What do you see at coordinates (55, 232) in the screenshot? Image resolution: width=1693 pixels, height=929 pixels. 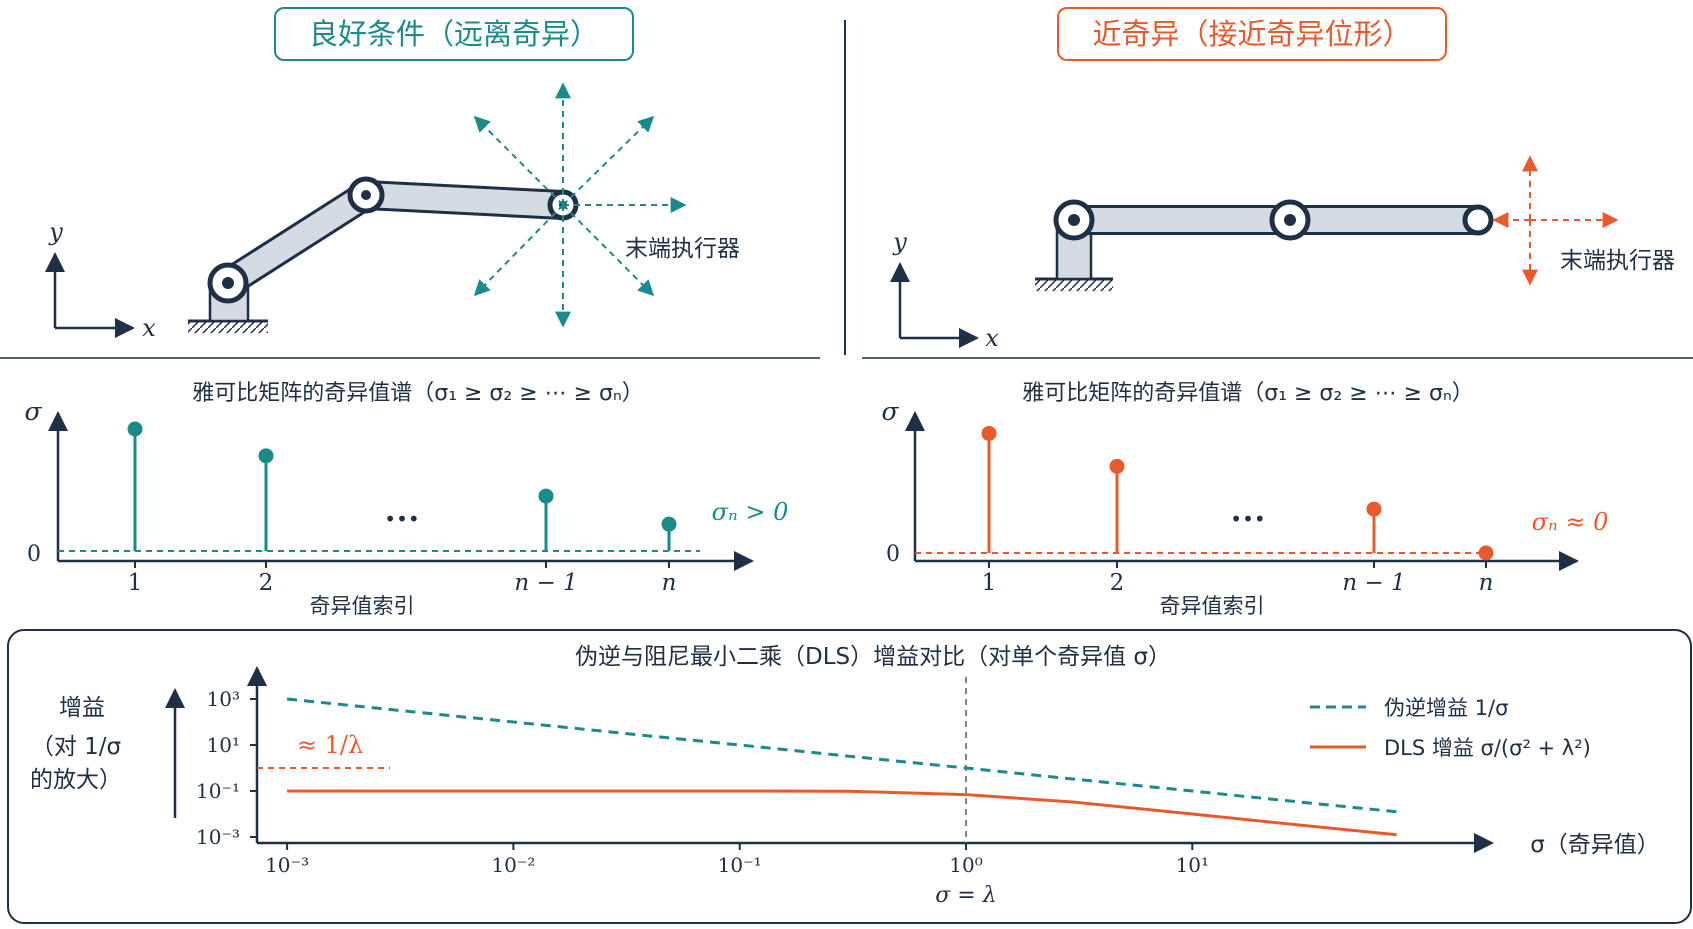 I see `left-frame-y-label: y` at bounding box center [55, 232].